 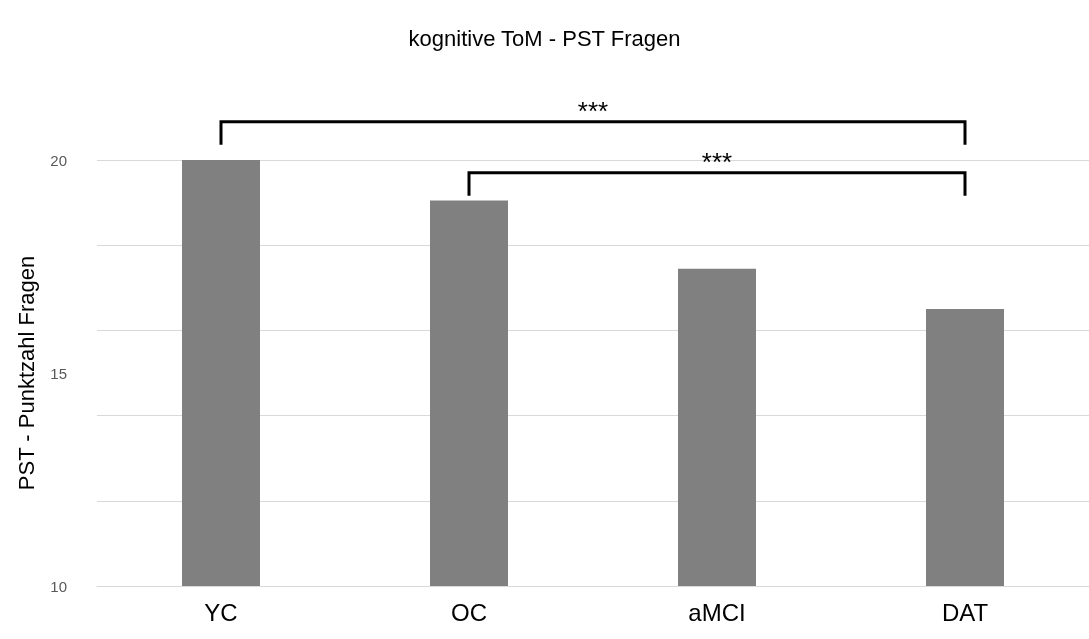 I want to click on x-tick-label: OC, so click(x=469, y=612).